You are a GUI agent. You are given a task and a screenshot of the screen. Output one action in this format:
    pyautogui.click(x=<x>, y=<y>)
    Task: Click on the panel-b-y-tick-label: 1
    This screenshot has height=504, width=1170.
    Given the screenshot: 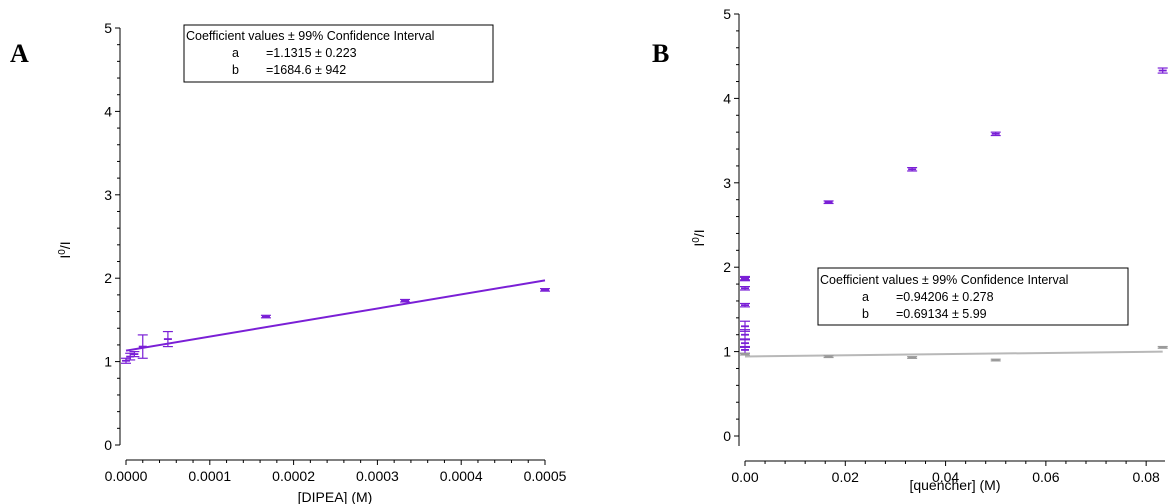 What is the action you would take?
    pyautogui.click(x=727, y=352)
    